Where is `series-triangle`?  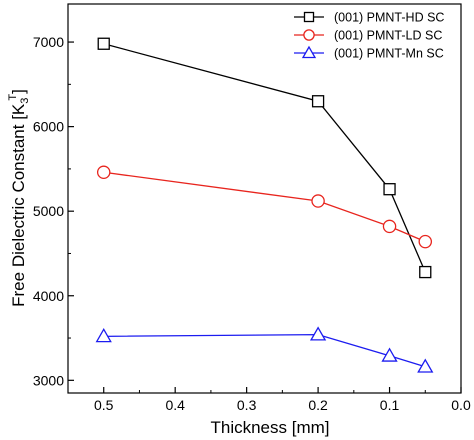
series-triangle is located at coordinates (264, 349).